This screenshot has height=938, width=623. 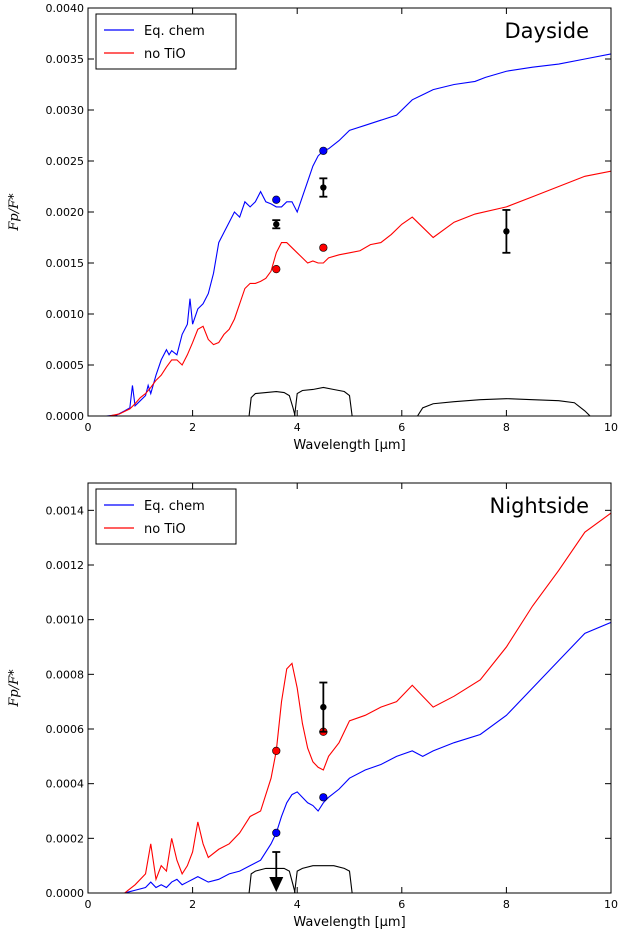 I want to click on y-tick-label: 0.0040, so click(x=65, y=8).